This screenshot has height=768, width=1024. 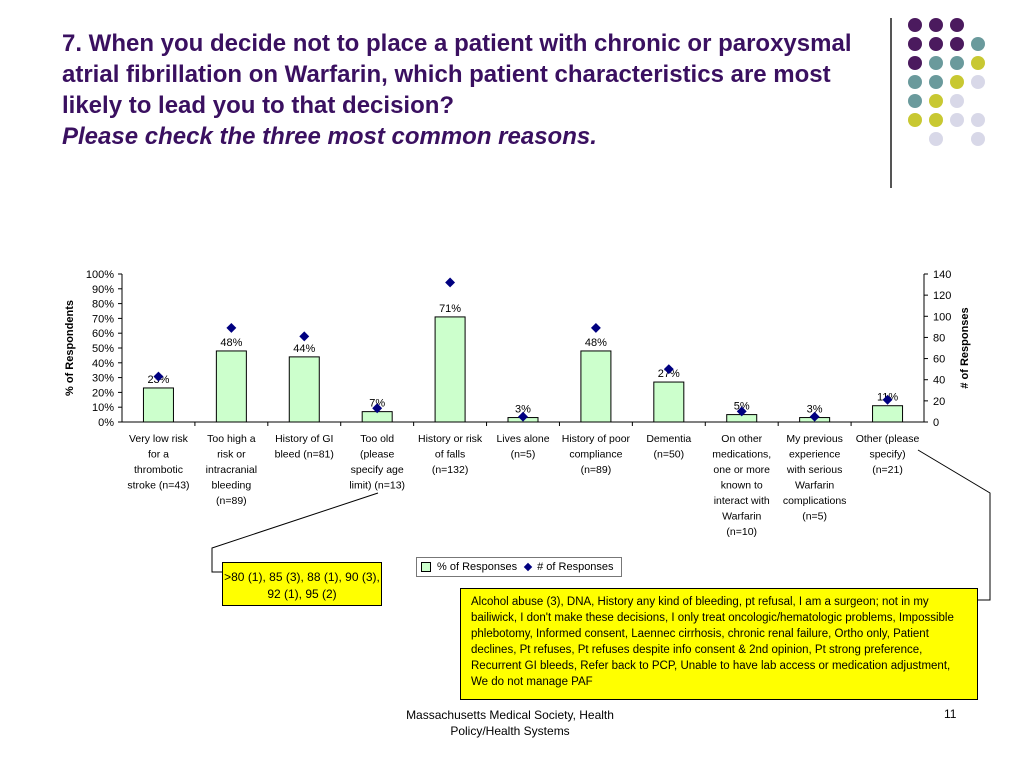 I want to click on y-tick-label-right: 40, so click(x=939, y=381).